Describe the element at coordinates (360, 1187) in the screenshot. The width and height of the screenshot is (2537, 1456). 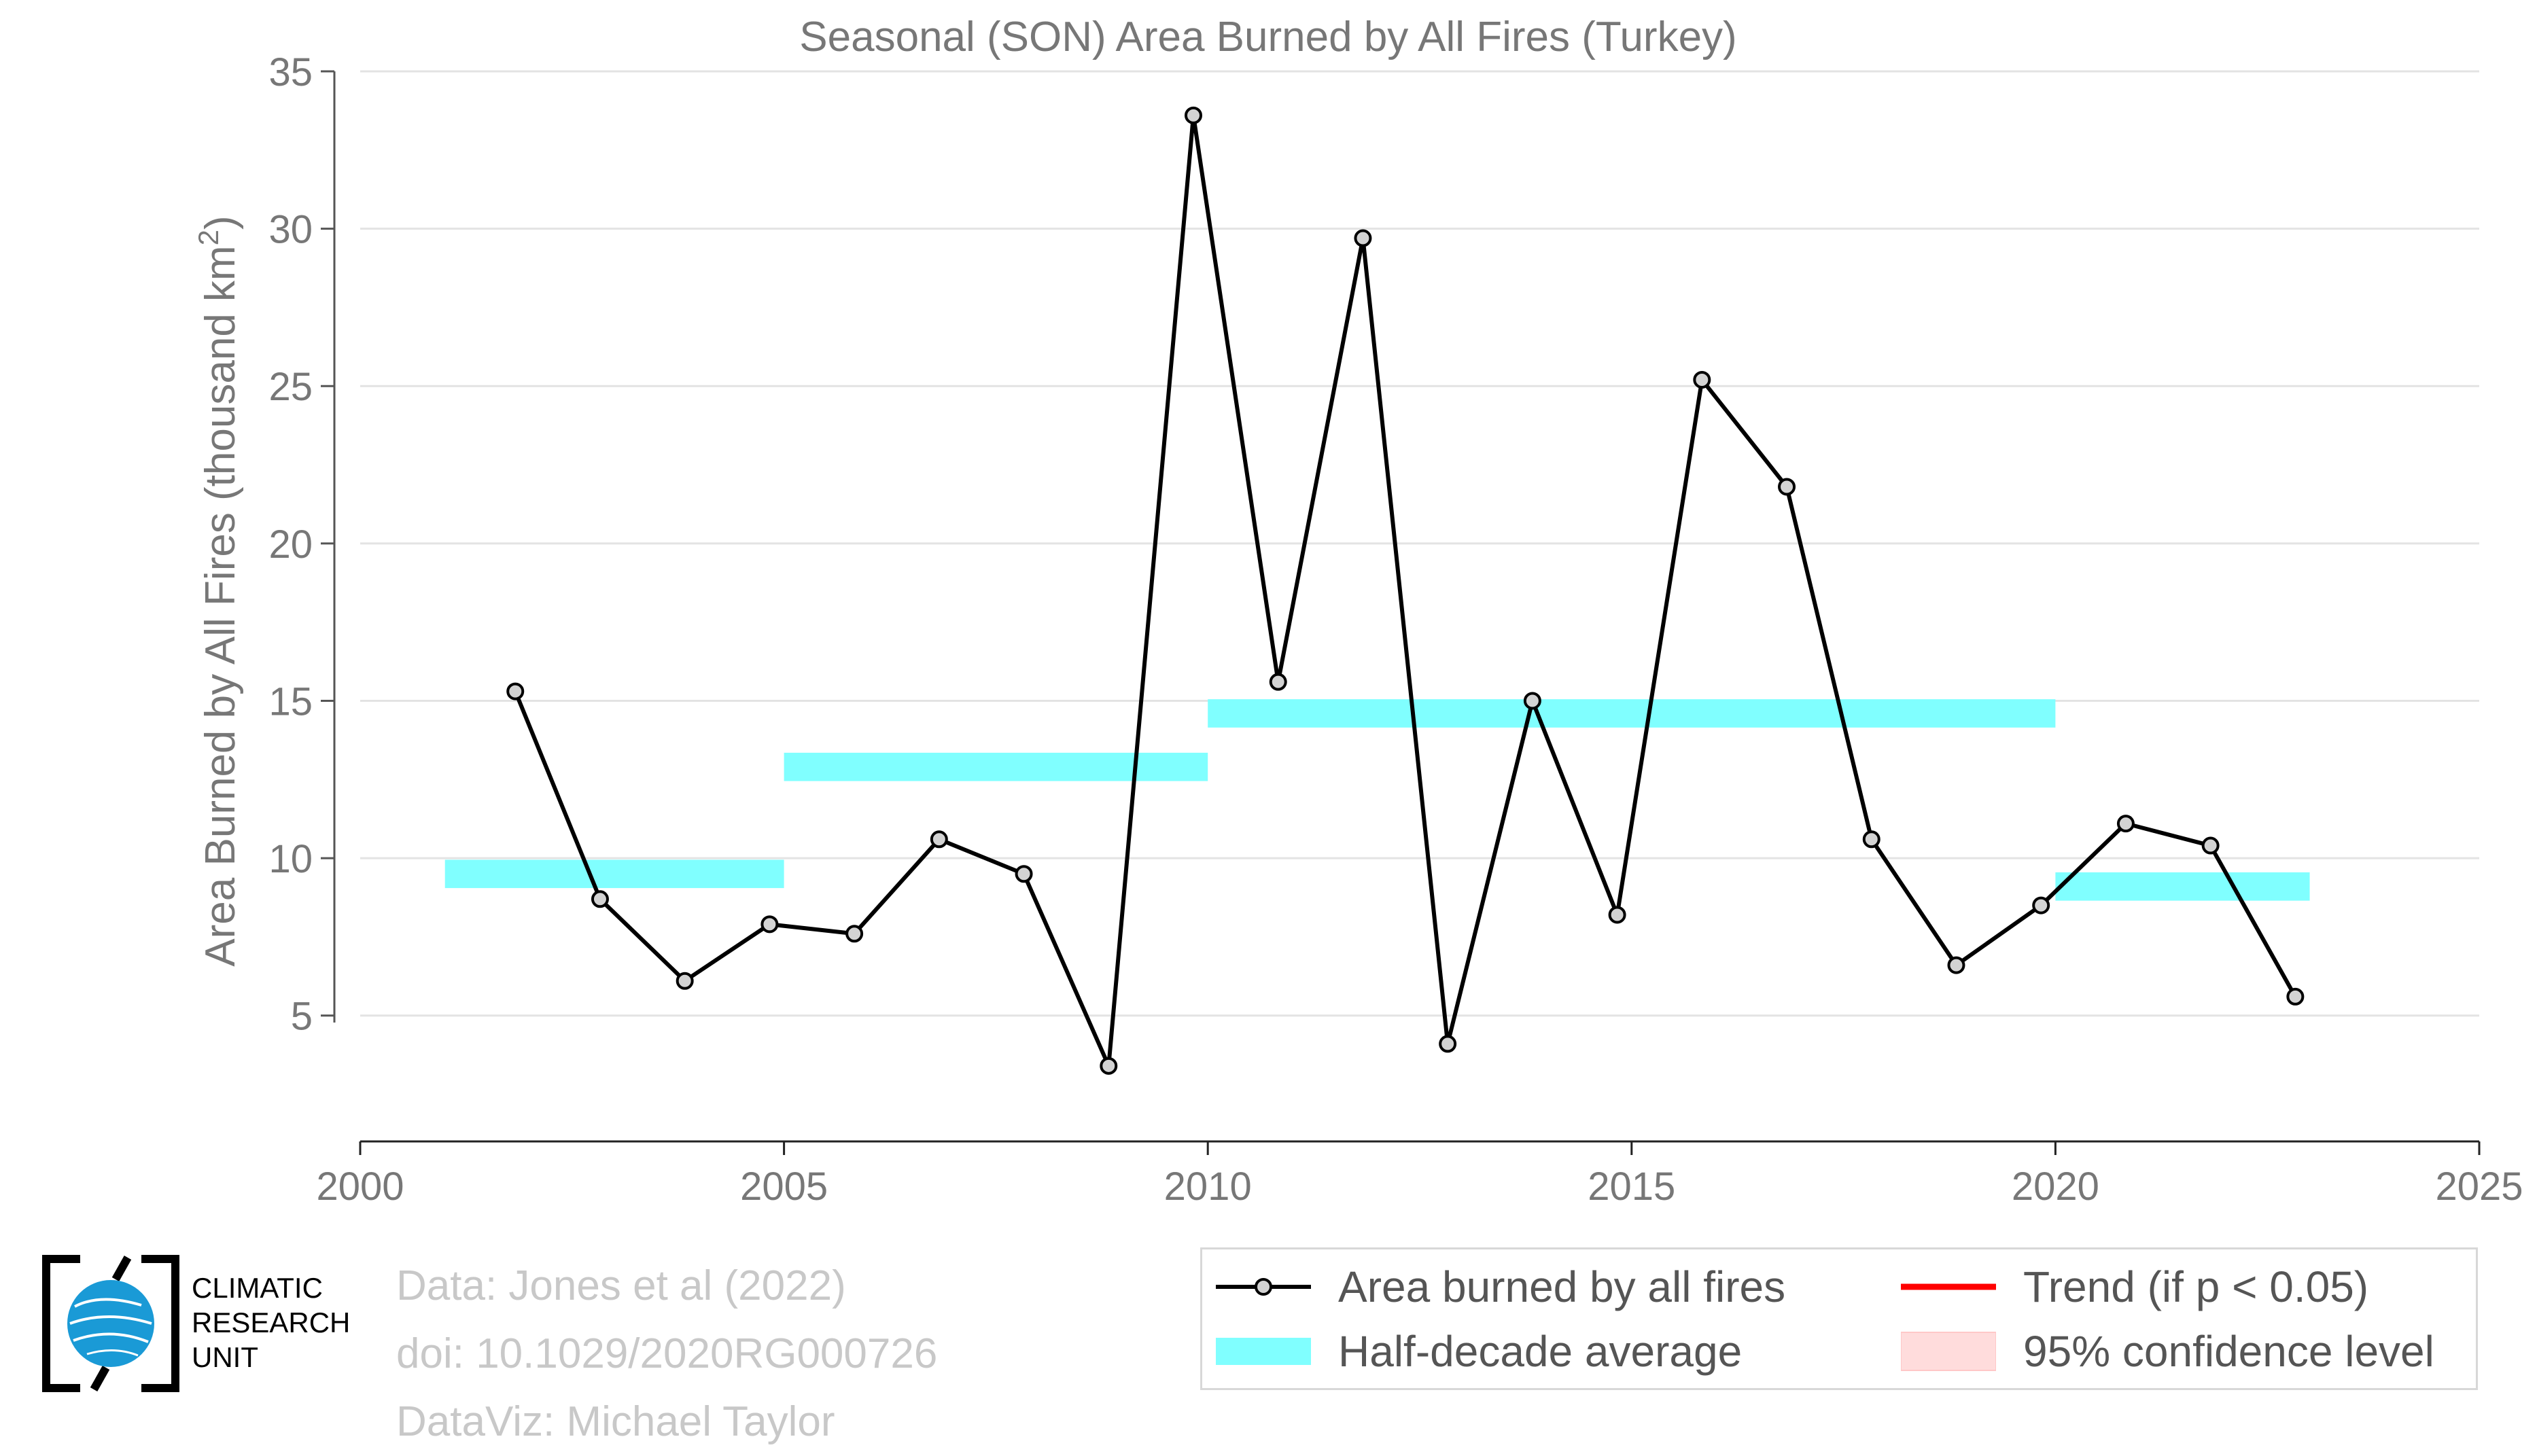
I see `x-tick-label: 2000` at that location.